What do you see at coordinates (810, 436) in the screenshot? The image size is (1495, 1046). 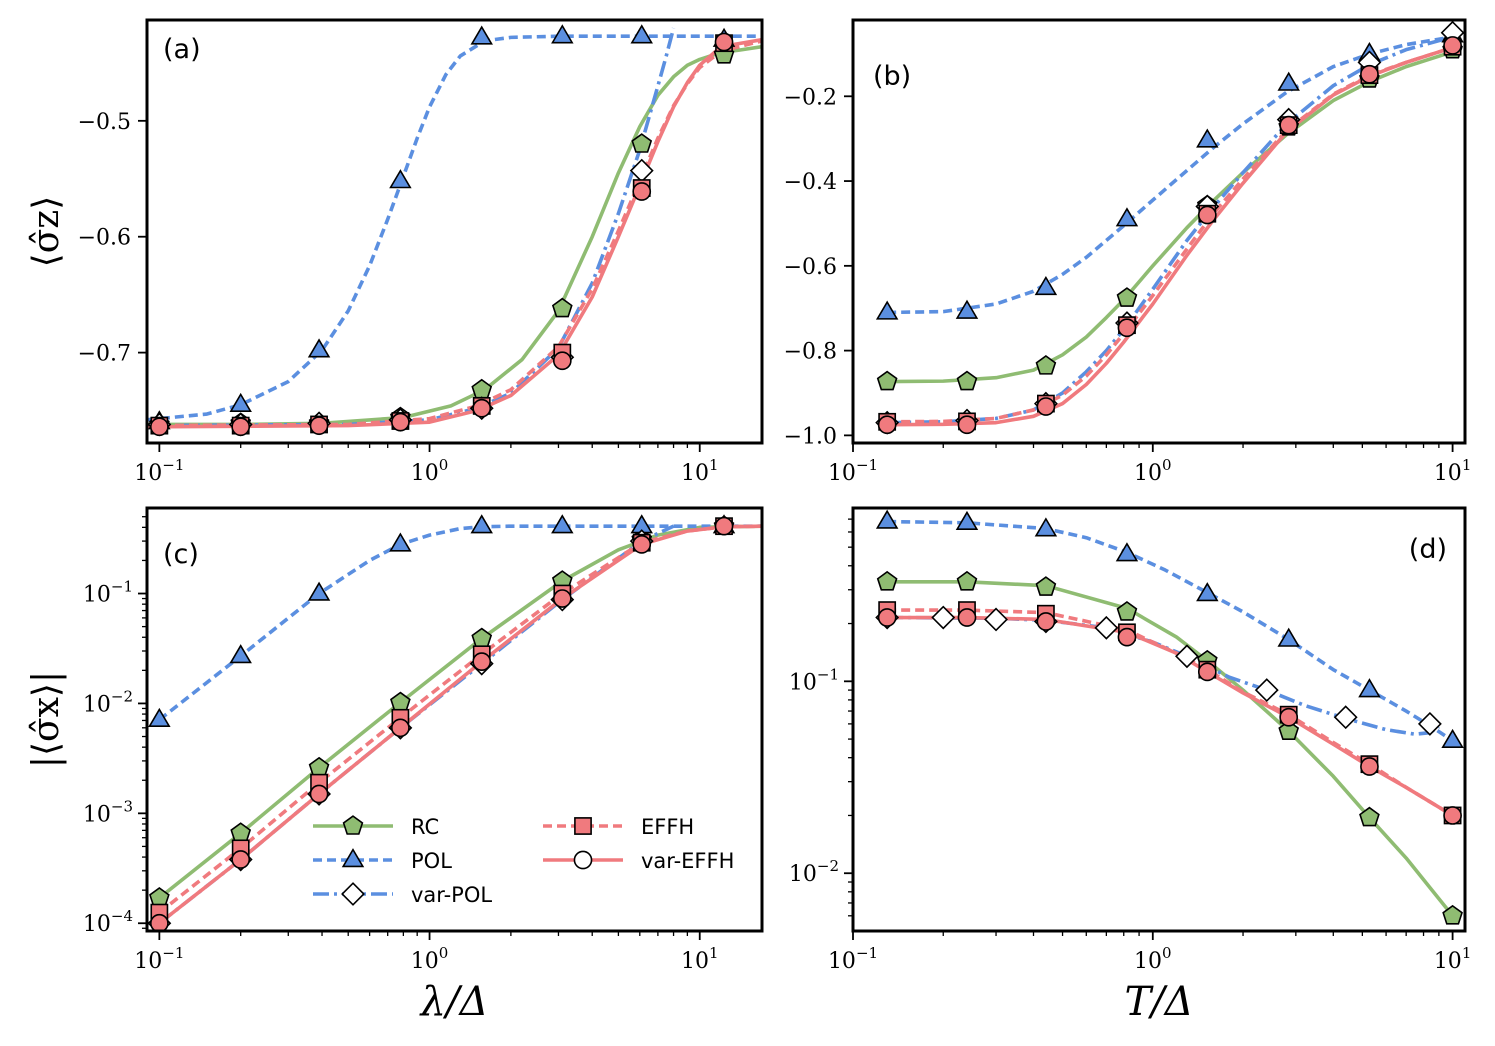 I see `y-tick-label: −1.0` at bounding box center [810, 436].